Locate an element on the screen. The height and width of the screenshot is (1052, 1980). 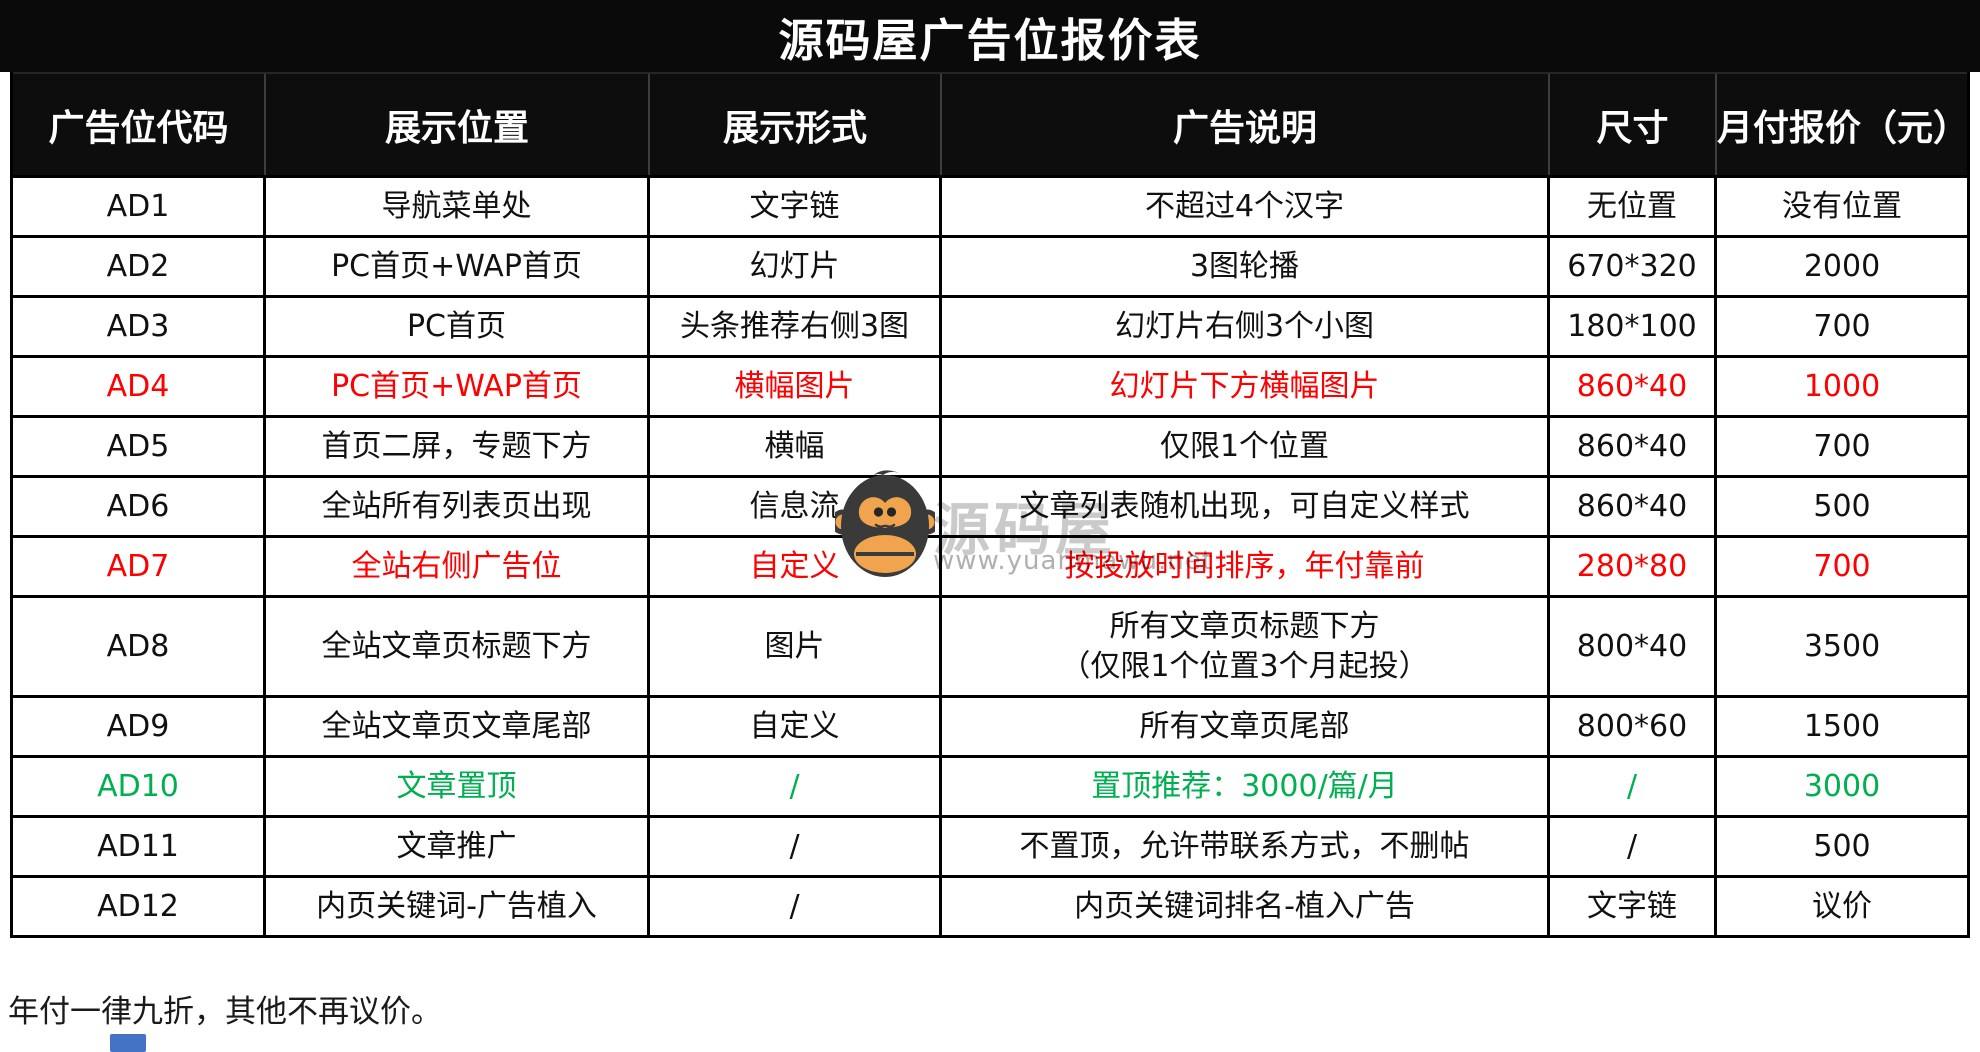
description-line-1: 不超过4个汉字 is located at coordinates (1244, 206).